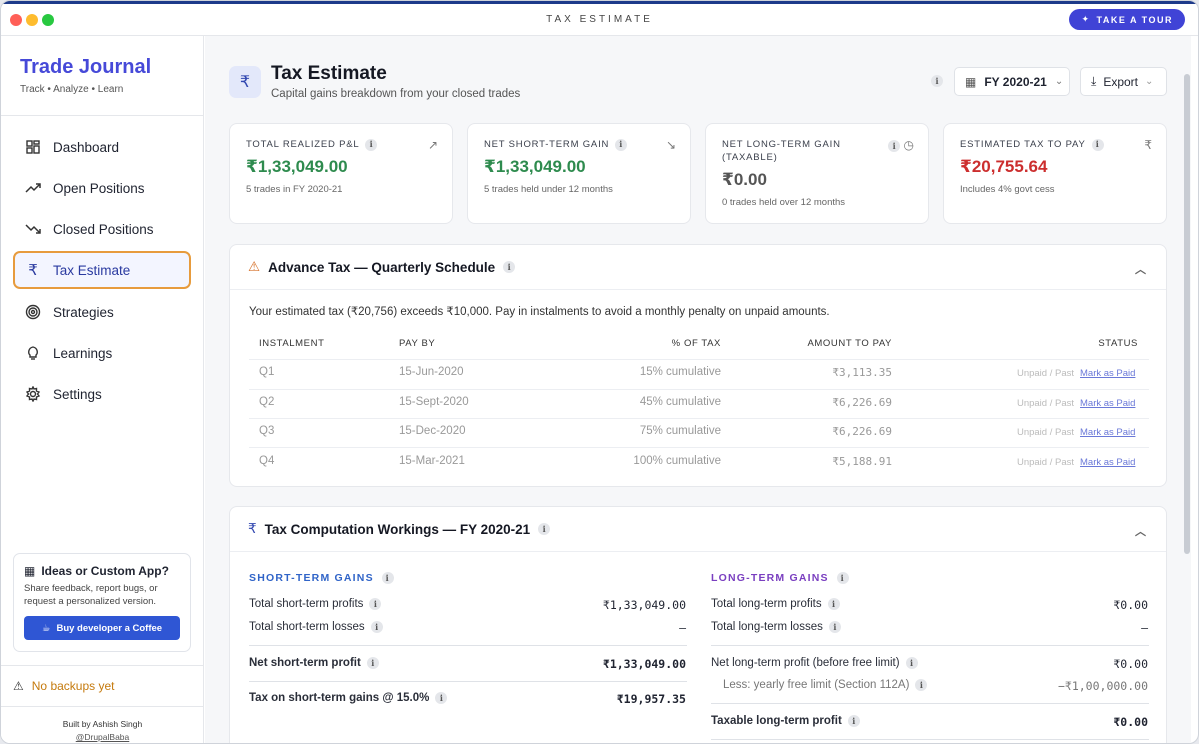 The image size is (1199, 744). Describe the element at coordinates (267, 402) in the screenshot. I see `cell-instalment: Q2` at that location.